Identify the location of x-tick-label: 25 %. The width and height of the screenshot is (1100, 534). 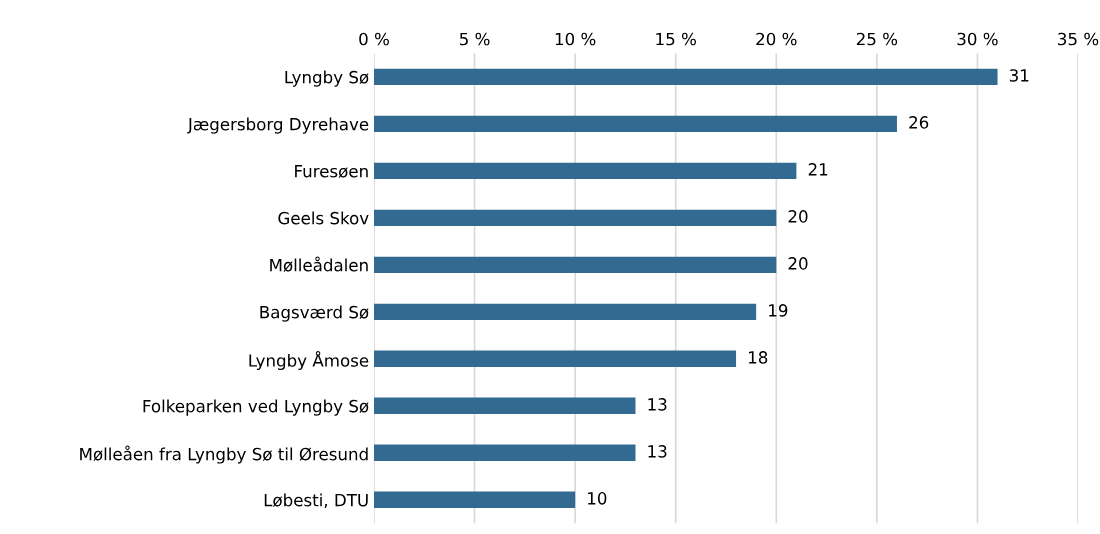
(877, 39).